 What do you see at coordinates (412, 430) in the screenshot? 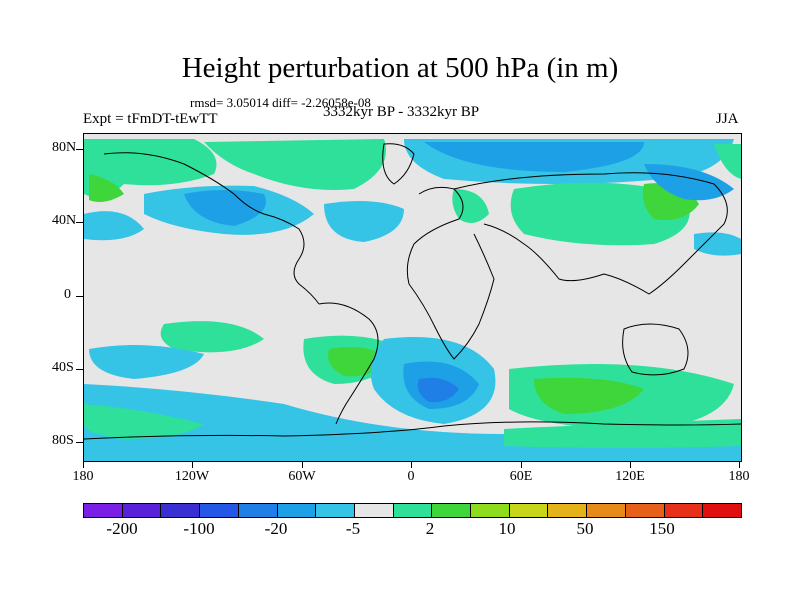
I see `coastline-antarctica` at bounding box center [412, 430].